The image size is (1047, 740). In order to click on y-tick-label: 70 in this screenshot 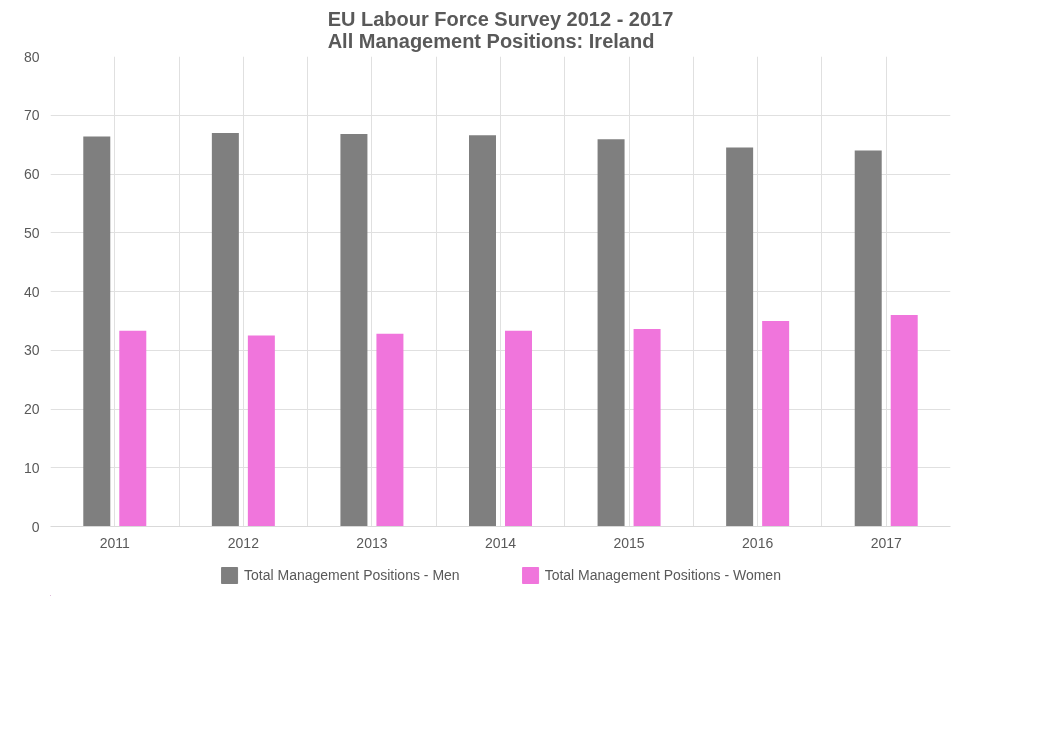, I will do `click(31, 115)`.